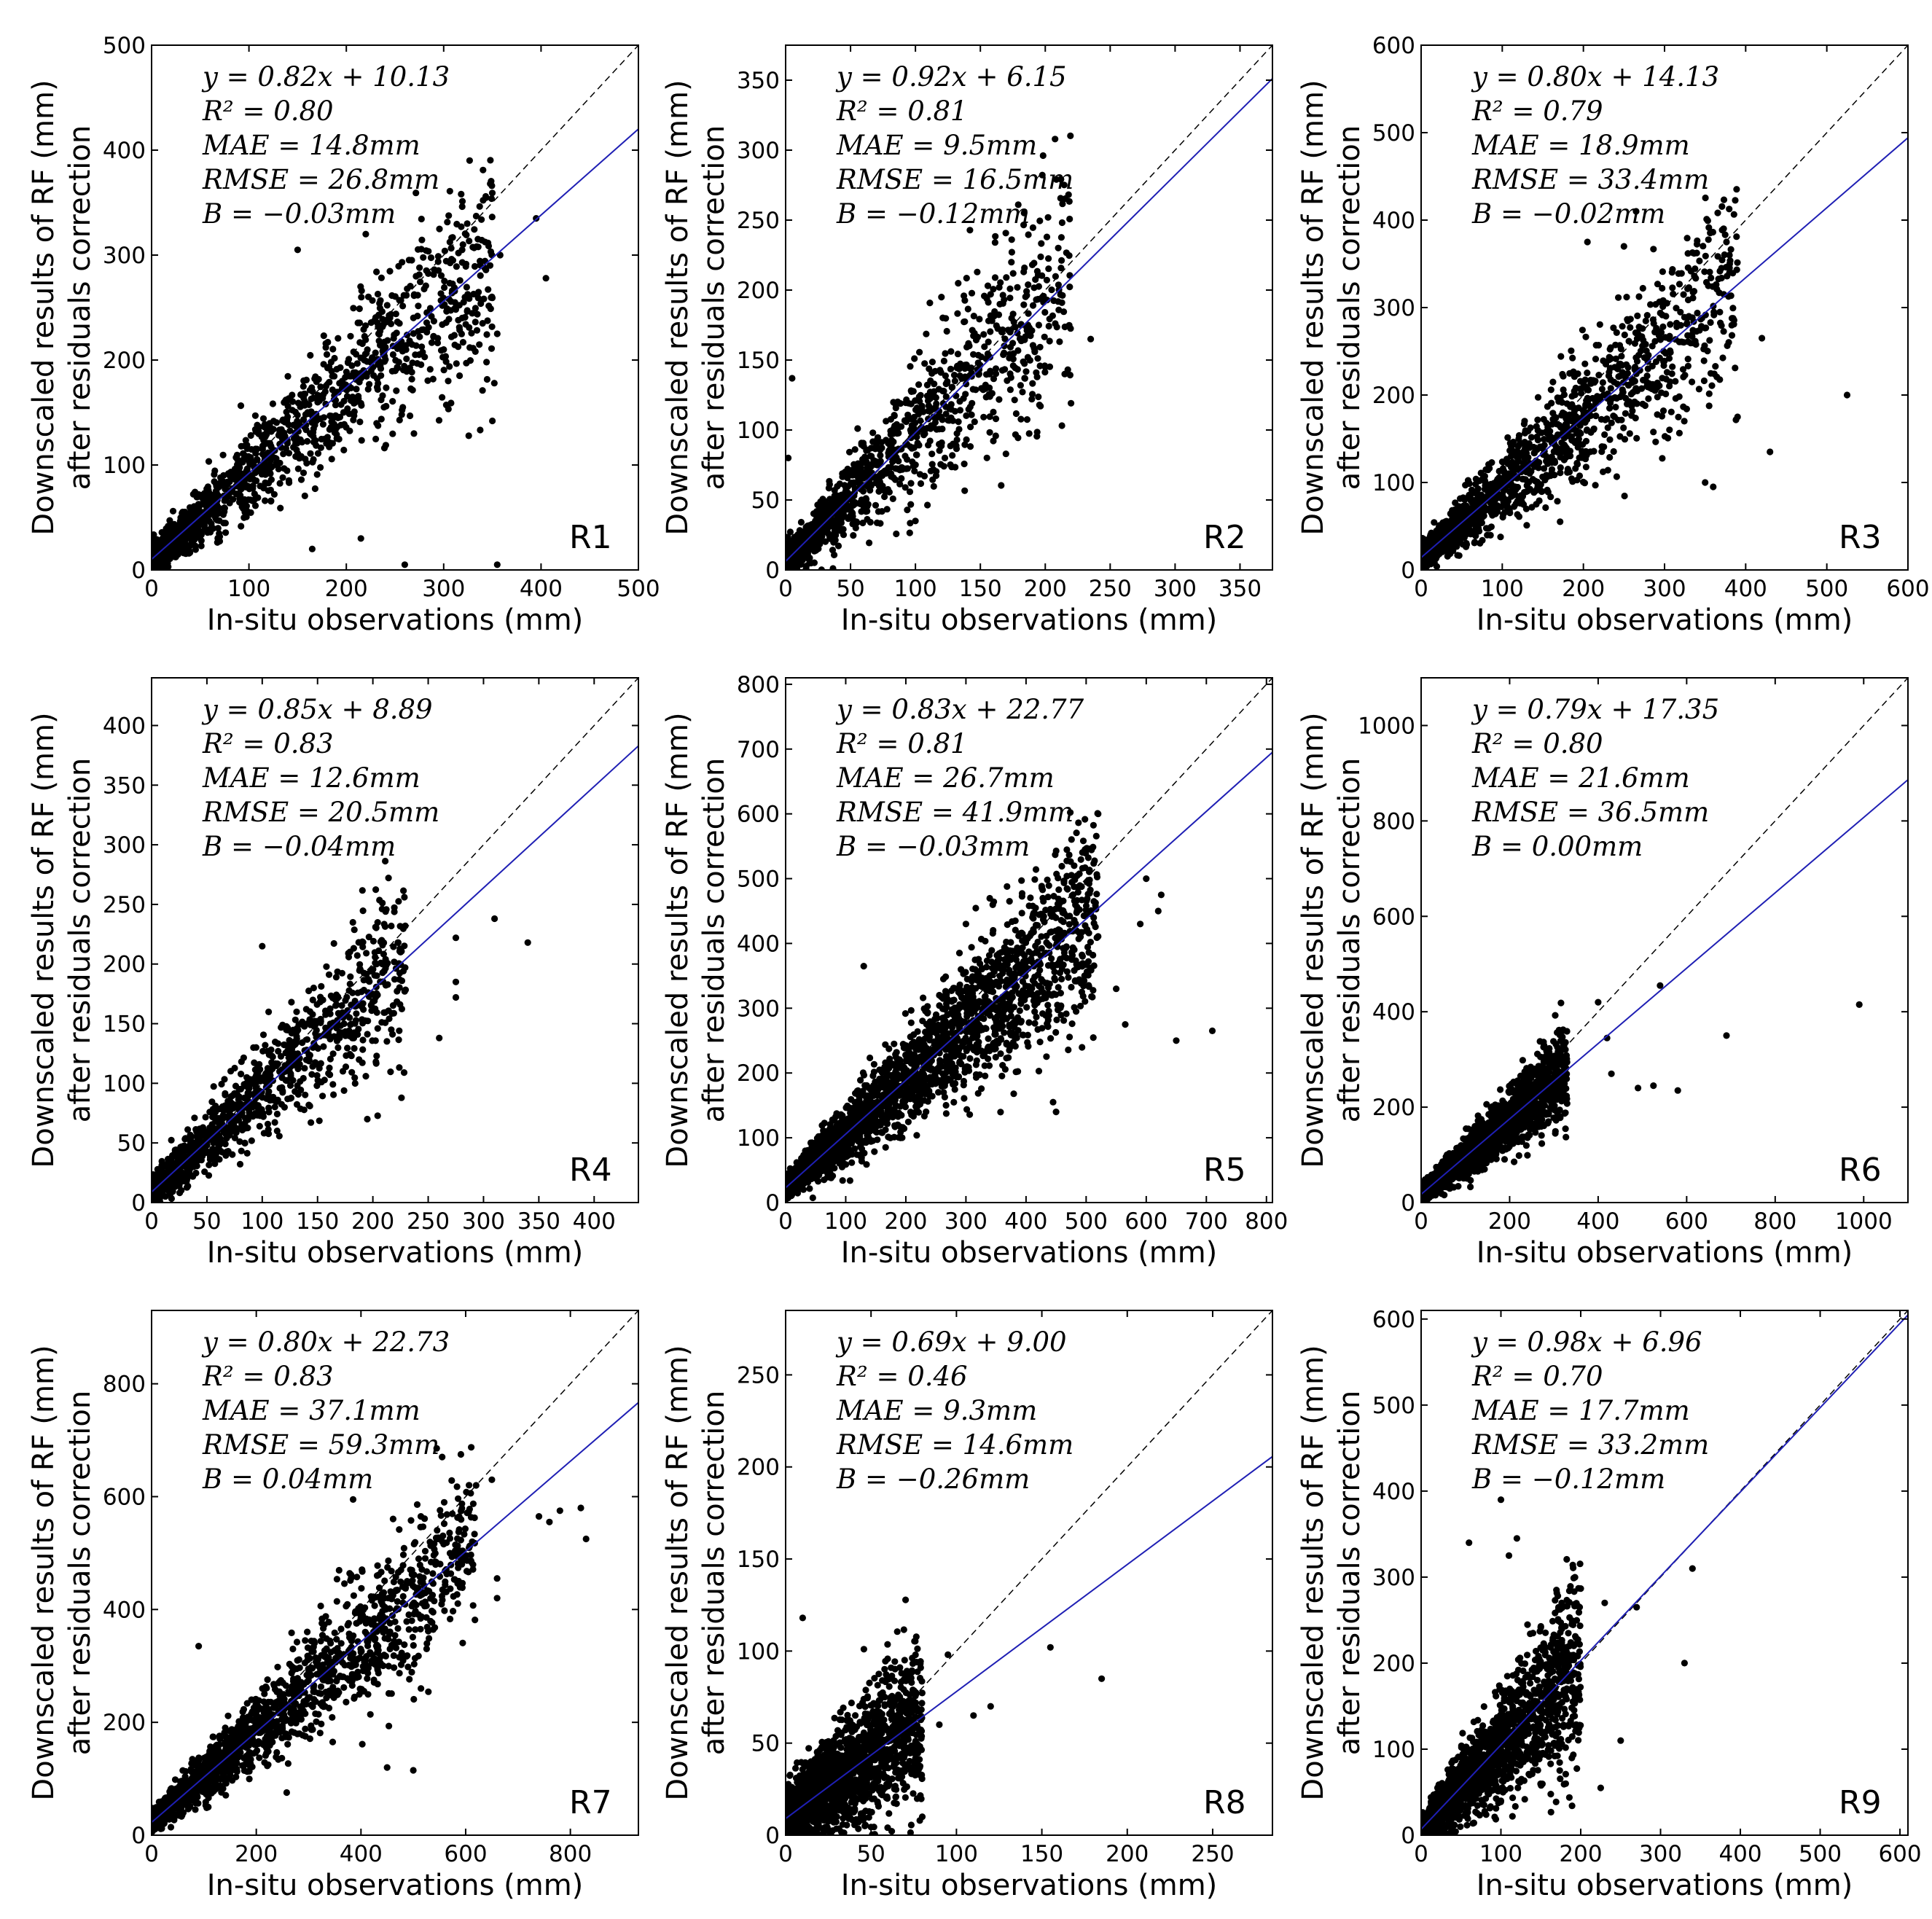 This screenshot has height=1919, width=1932. What do you see at coordinates (395, 307) in the screenshot?
I see `one-to-one-line` at bounding box center [395, 307].